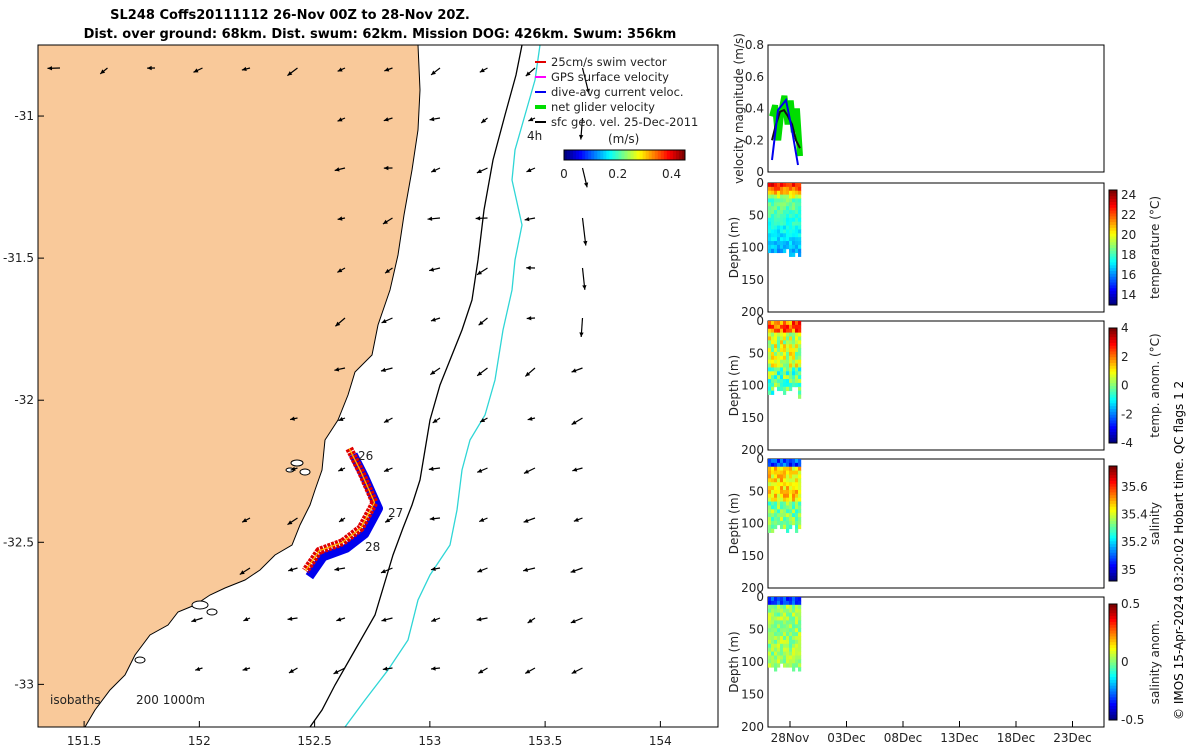 This screenshot has width=1200, height=750. Describe the element at coordinates (1134, 542) in the screenshot. I see `section-colorbar-tick-3: 35.2` at that location.